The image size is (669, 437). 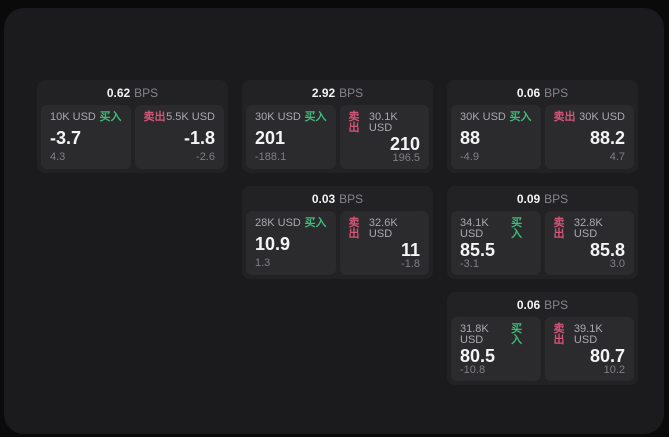 What do you see at coordinates (86, 137) in the screenshot?
I see `buy-panel: 10K USD 买入 -3.7 4.3` at bounding box center [86, 137].